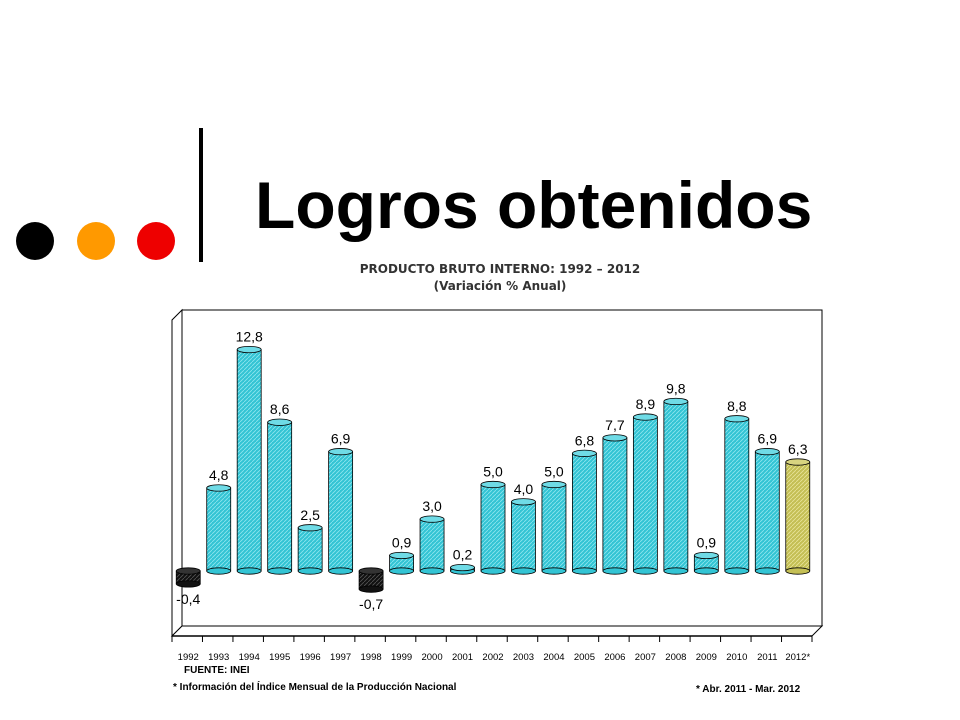 This screenshot has width=960, height=720. What do you see at coordinates (188, 599) in the screenshot?
I see `data-label: -0,4` at bounding box center [188, 599].